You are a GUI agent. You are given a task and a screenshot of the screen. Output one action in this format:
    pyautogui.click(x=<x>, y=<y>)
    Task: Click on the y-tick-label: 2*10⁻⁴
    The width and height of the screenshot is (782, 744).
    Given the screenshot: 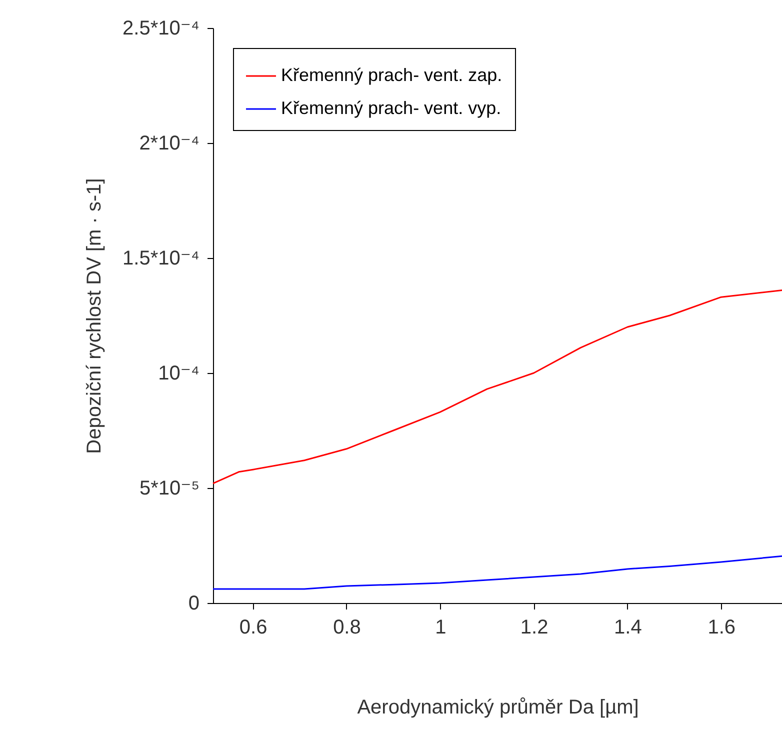 What is the action you would take?
    pyautogui.click(x=169, y=143)
    